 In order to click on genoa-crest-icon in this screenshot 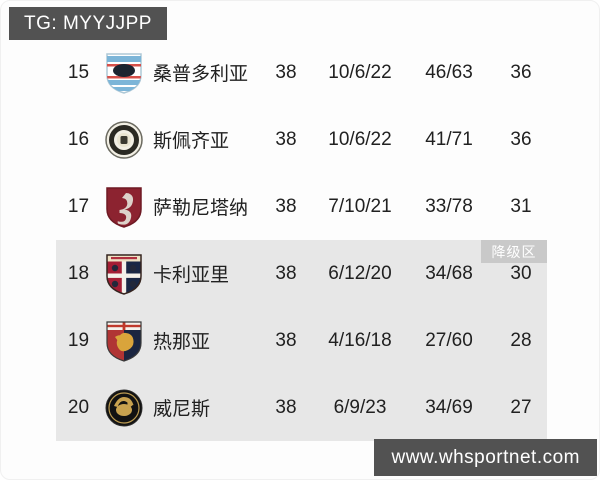, I will do `click(124, 341)`.